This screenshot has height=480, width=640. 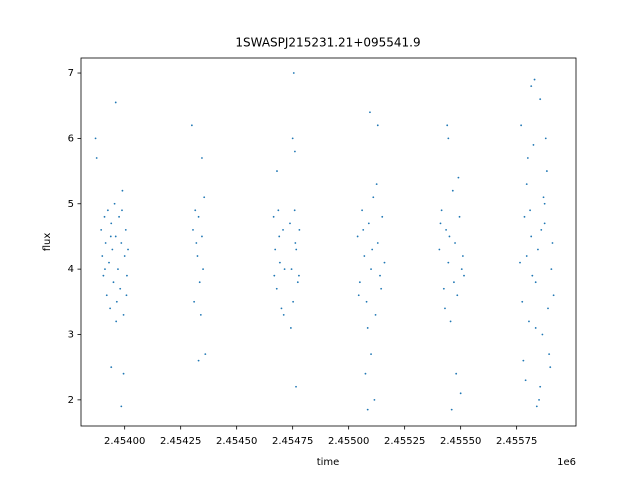 What do you see at coordinates (348, 441) in the screenshot?
I see `x-tick-label: 2.45500` at bounding box center [348, 441].